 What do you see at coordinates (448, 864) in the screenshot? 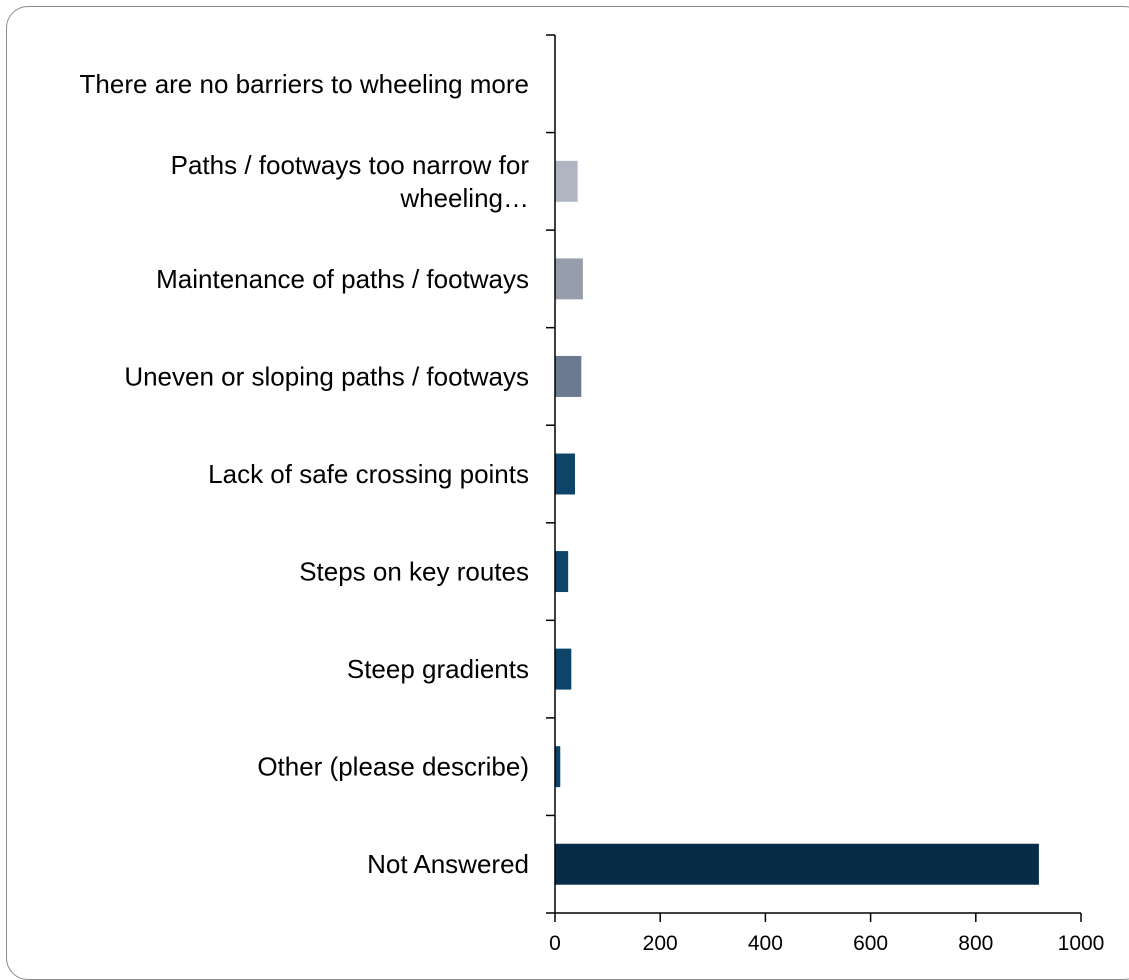
I see `category-label-8: Not Answered` at bounding box center [448, 864].